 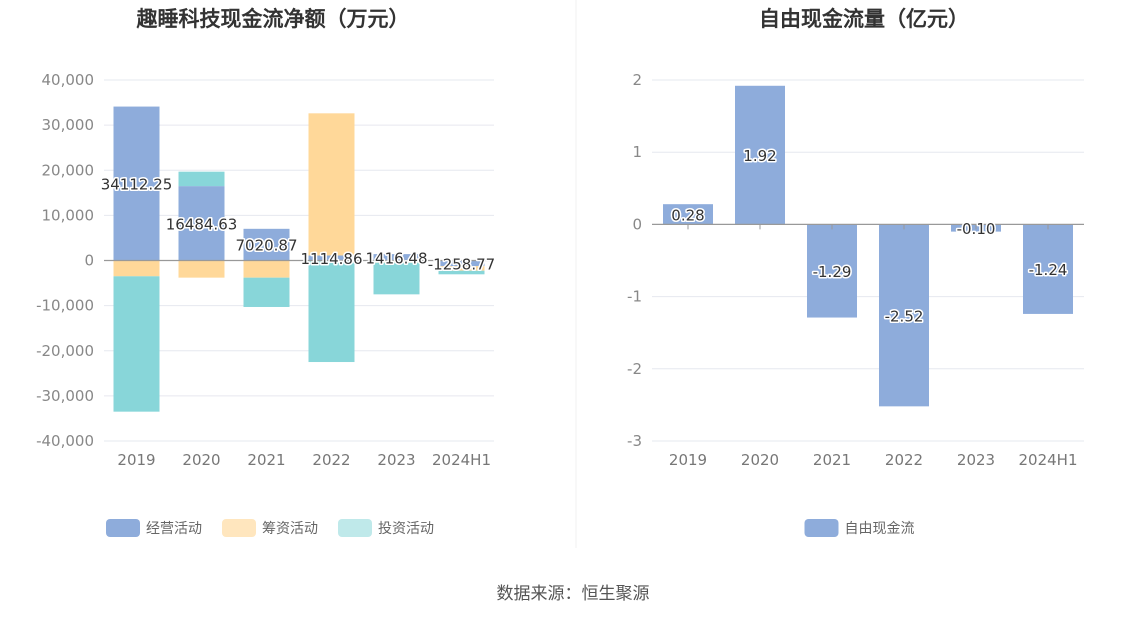 I want to click on data-label: -1258.77, so click(x=461, y=264).